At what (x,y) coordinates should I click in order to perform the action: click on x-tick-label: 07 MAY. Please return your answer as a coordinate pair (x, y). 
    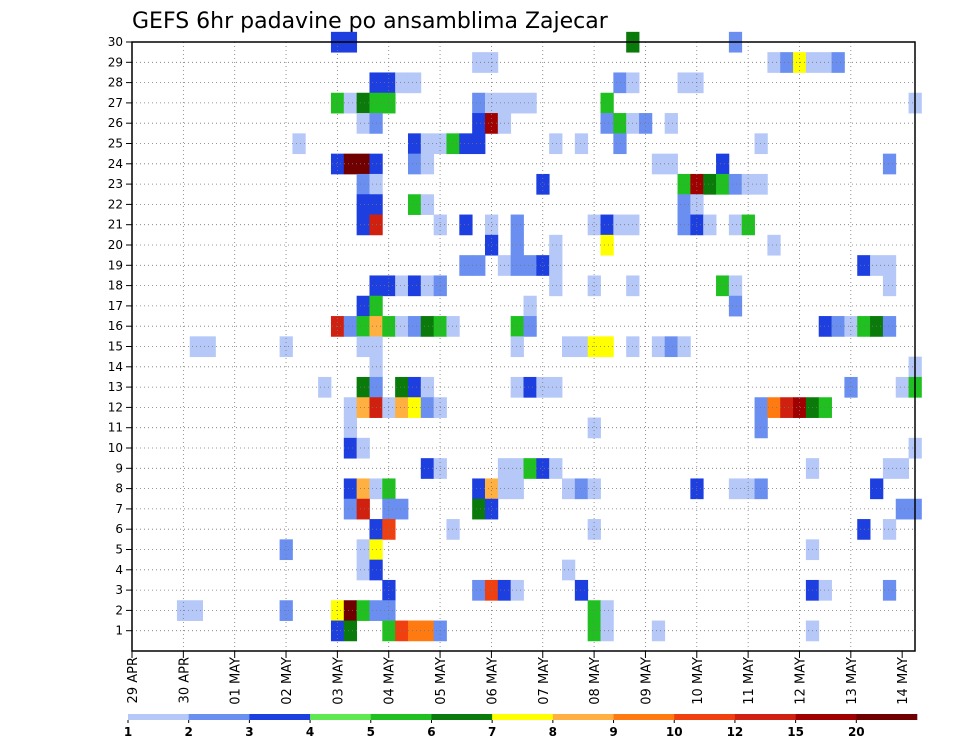
    Looking at the image, I should click on (544, 681).